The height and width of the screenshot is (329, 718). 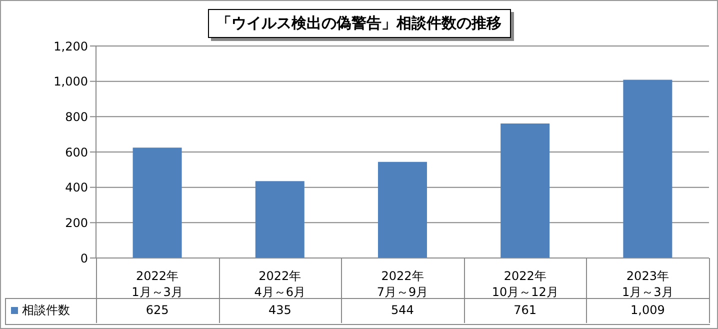 What do you see at coordinates (157, 310) in the screenshot?
I see `data-label: 625` at bounding box center [157, 310].